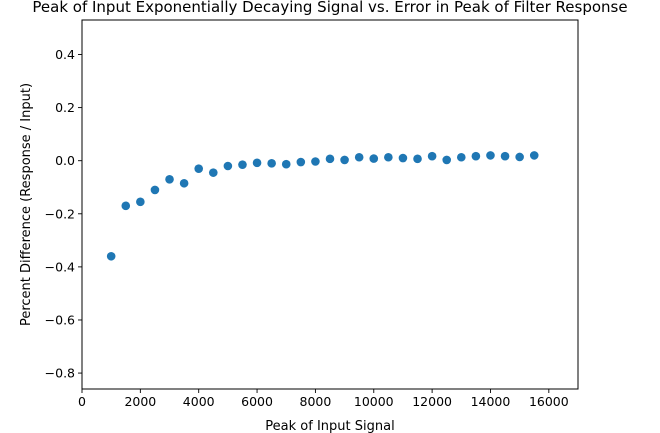 The height and width of the screenshot is (433, 660). I want to click on x-tick-label: 16000, so click(549, 401).